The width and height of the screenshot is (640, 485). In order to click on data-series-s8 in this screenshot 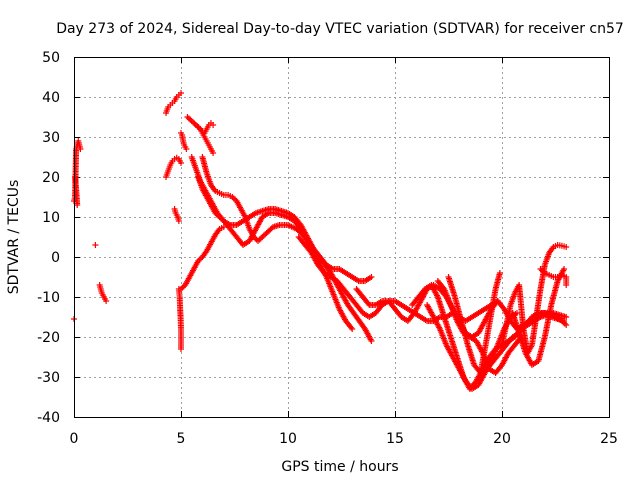, I will do `click(179, 319)`.